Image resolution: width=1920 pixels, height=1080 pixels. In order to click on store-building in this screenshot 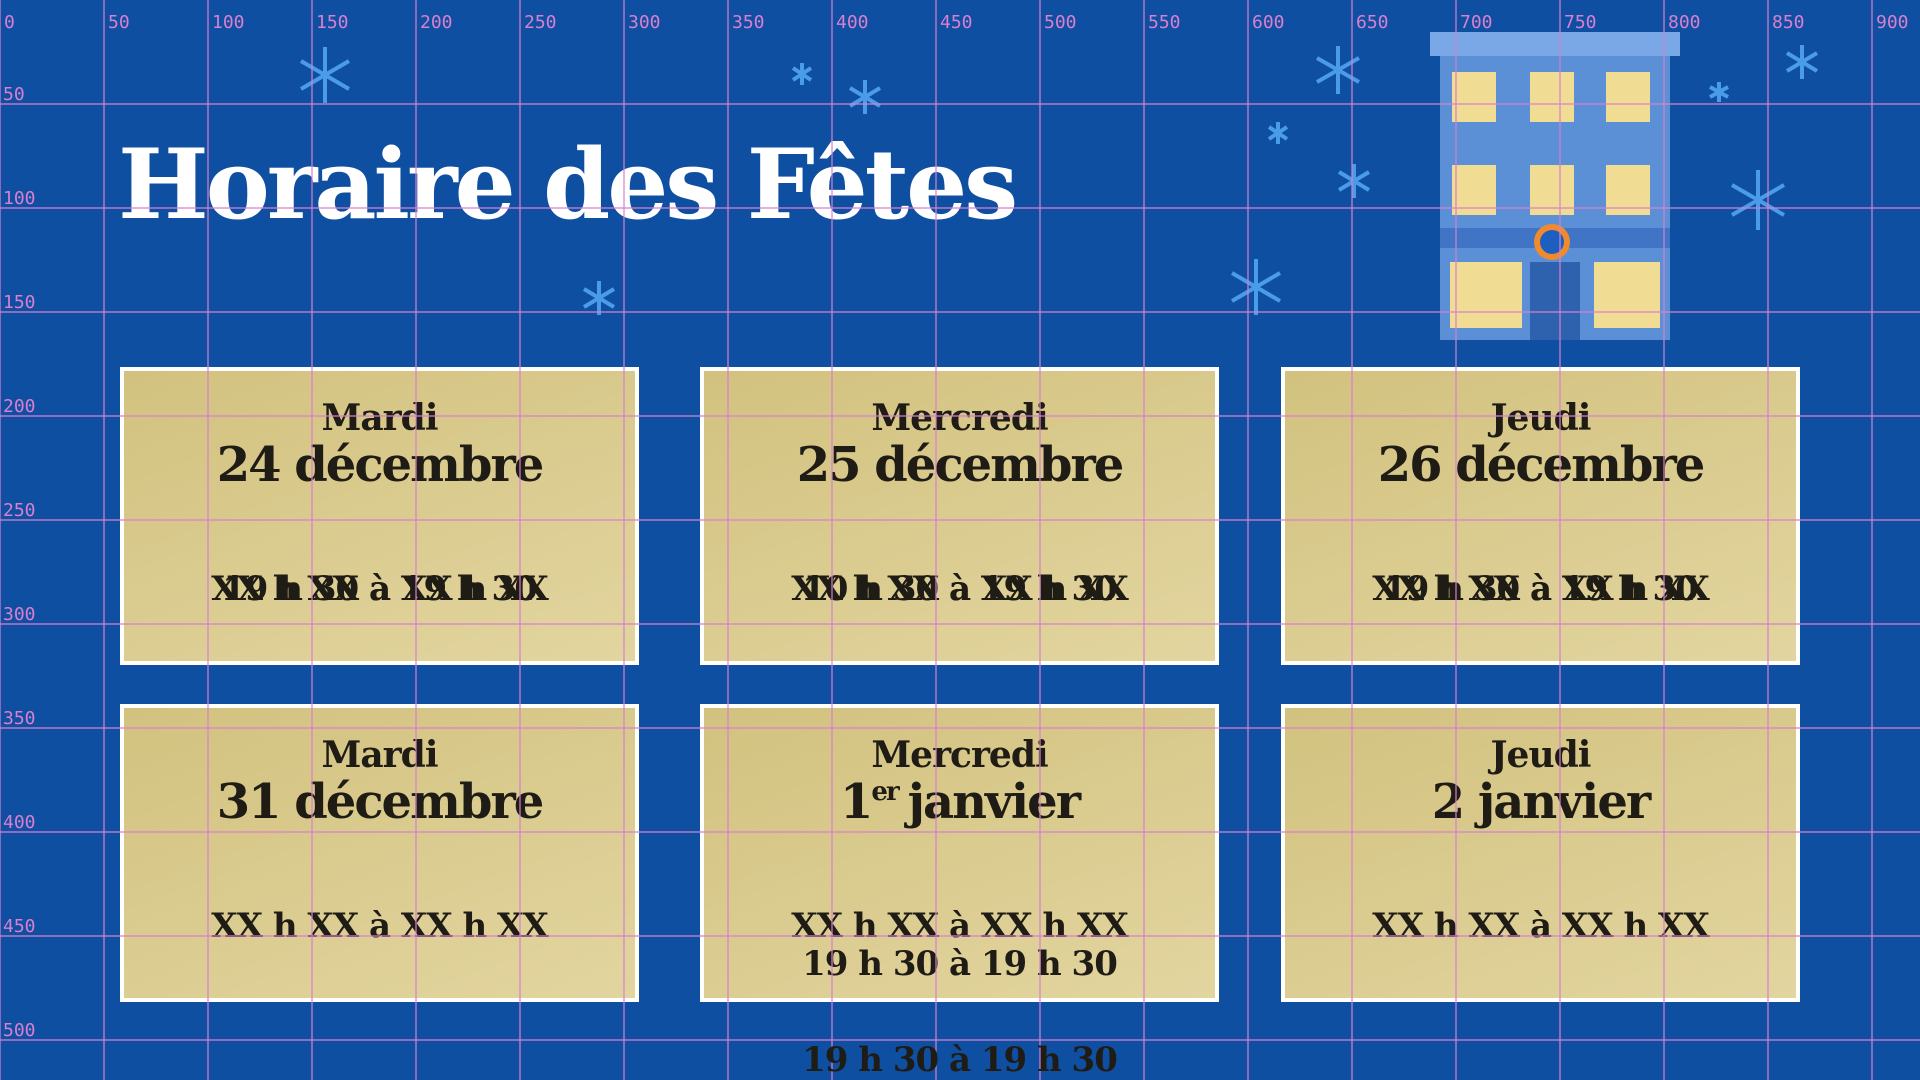, I will do `click(1555, 186)`.